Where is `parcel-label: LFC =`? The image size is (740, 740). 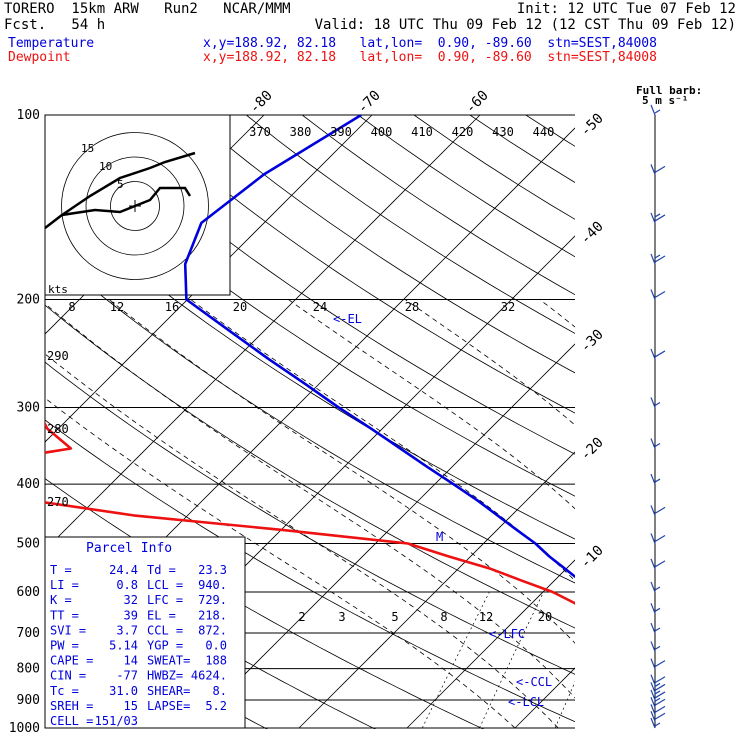
parcel-label: LFC = is located at coordinates (165, 600).